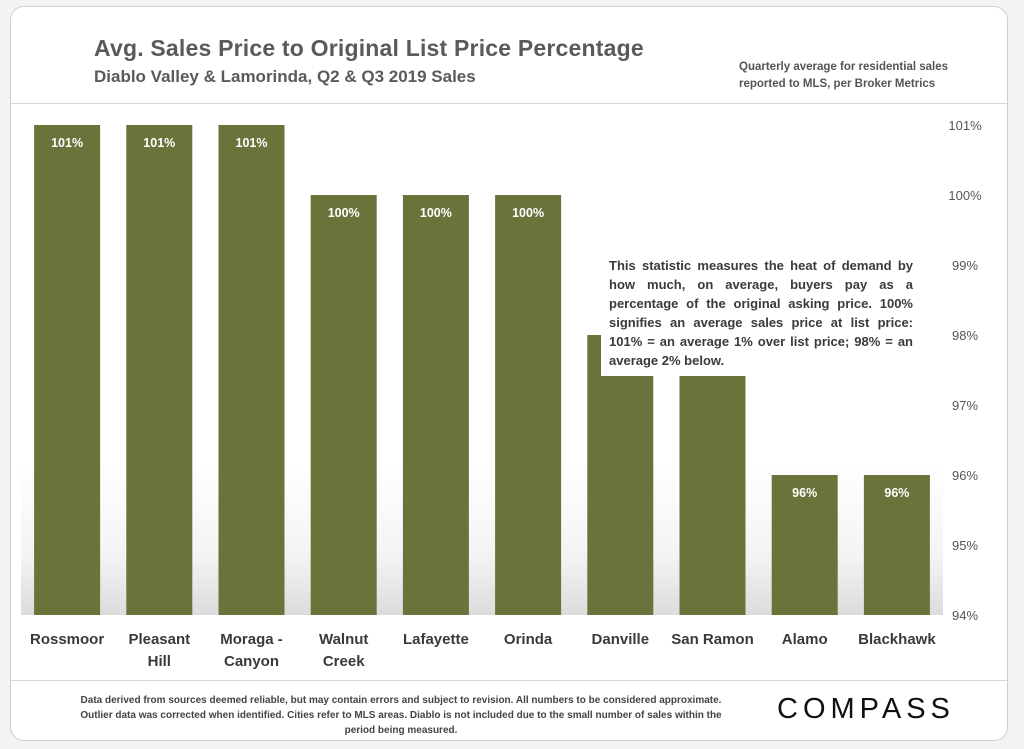 The image size is (1024, 749). Describe the element at coordinates (965, 125) in the screenshot. I see `y-tick-label: 101%` at that location.